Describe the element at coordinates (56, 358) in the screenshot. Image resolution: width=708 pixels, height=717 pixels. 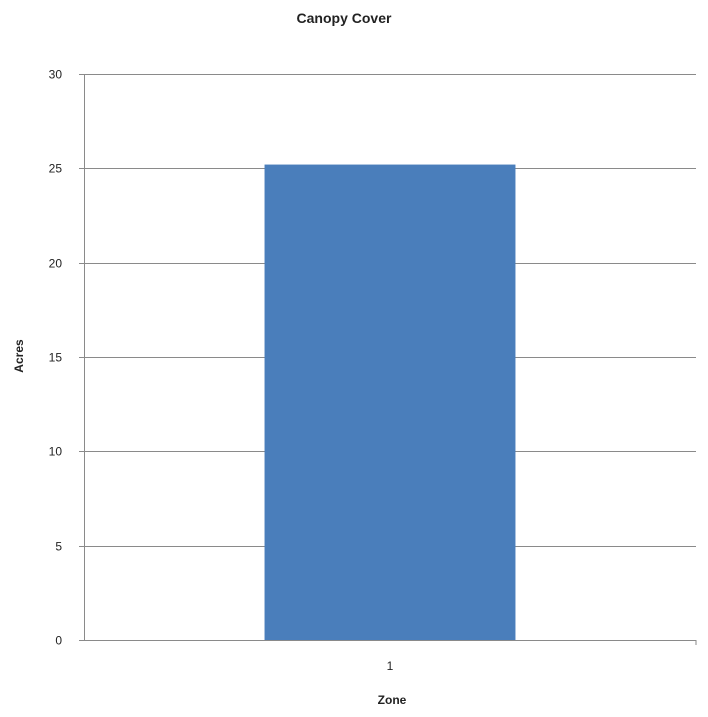
I see `y-tick-label-15: 15` at that location.